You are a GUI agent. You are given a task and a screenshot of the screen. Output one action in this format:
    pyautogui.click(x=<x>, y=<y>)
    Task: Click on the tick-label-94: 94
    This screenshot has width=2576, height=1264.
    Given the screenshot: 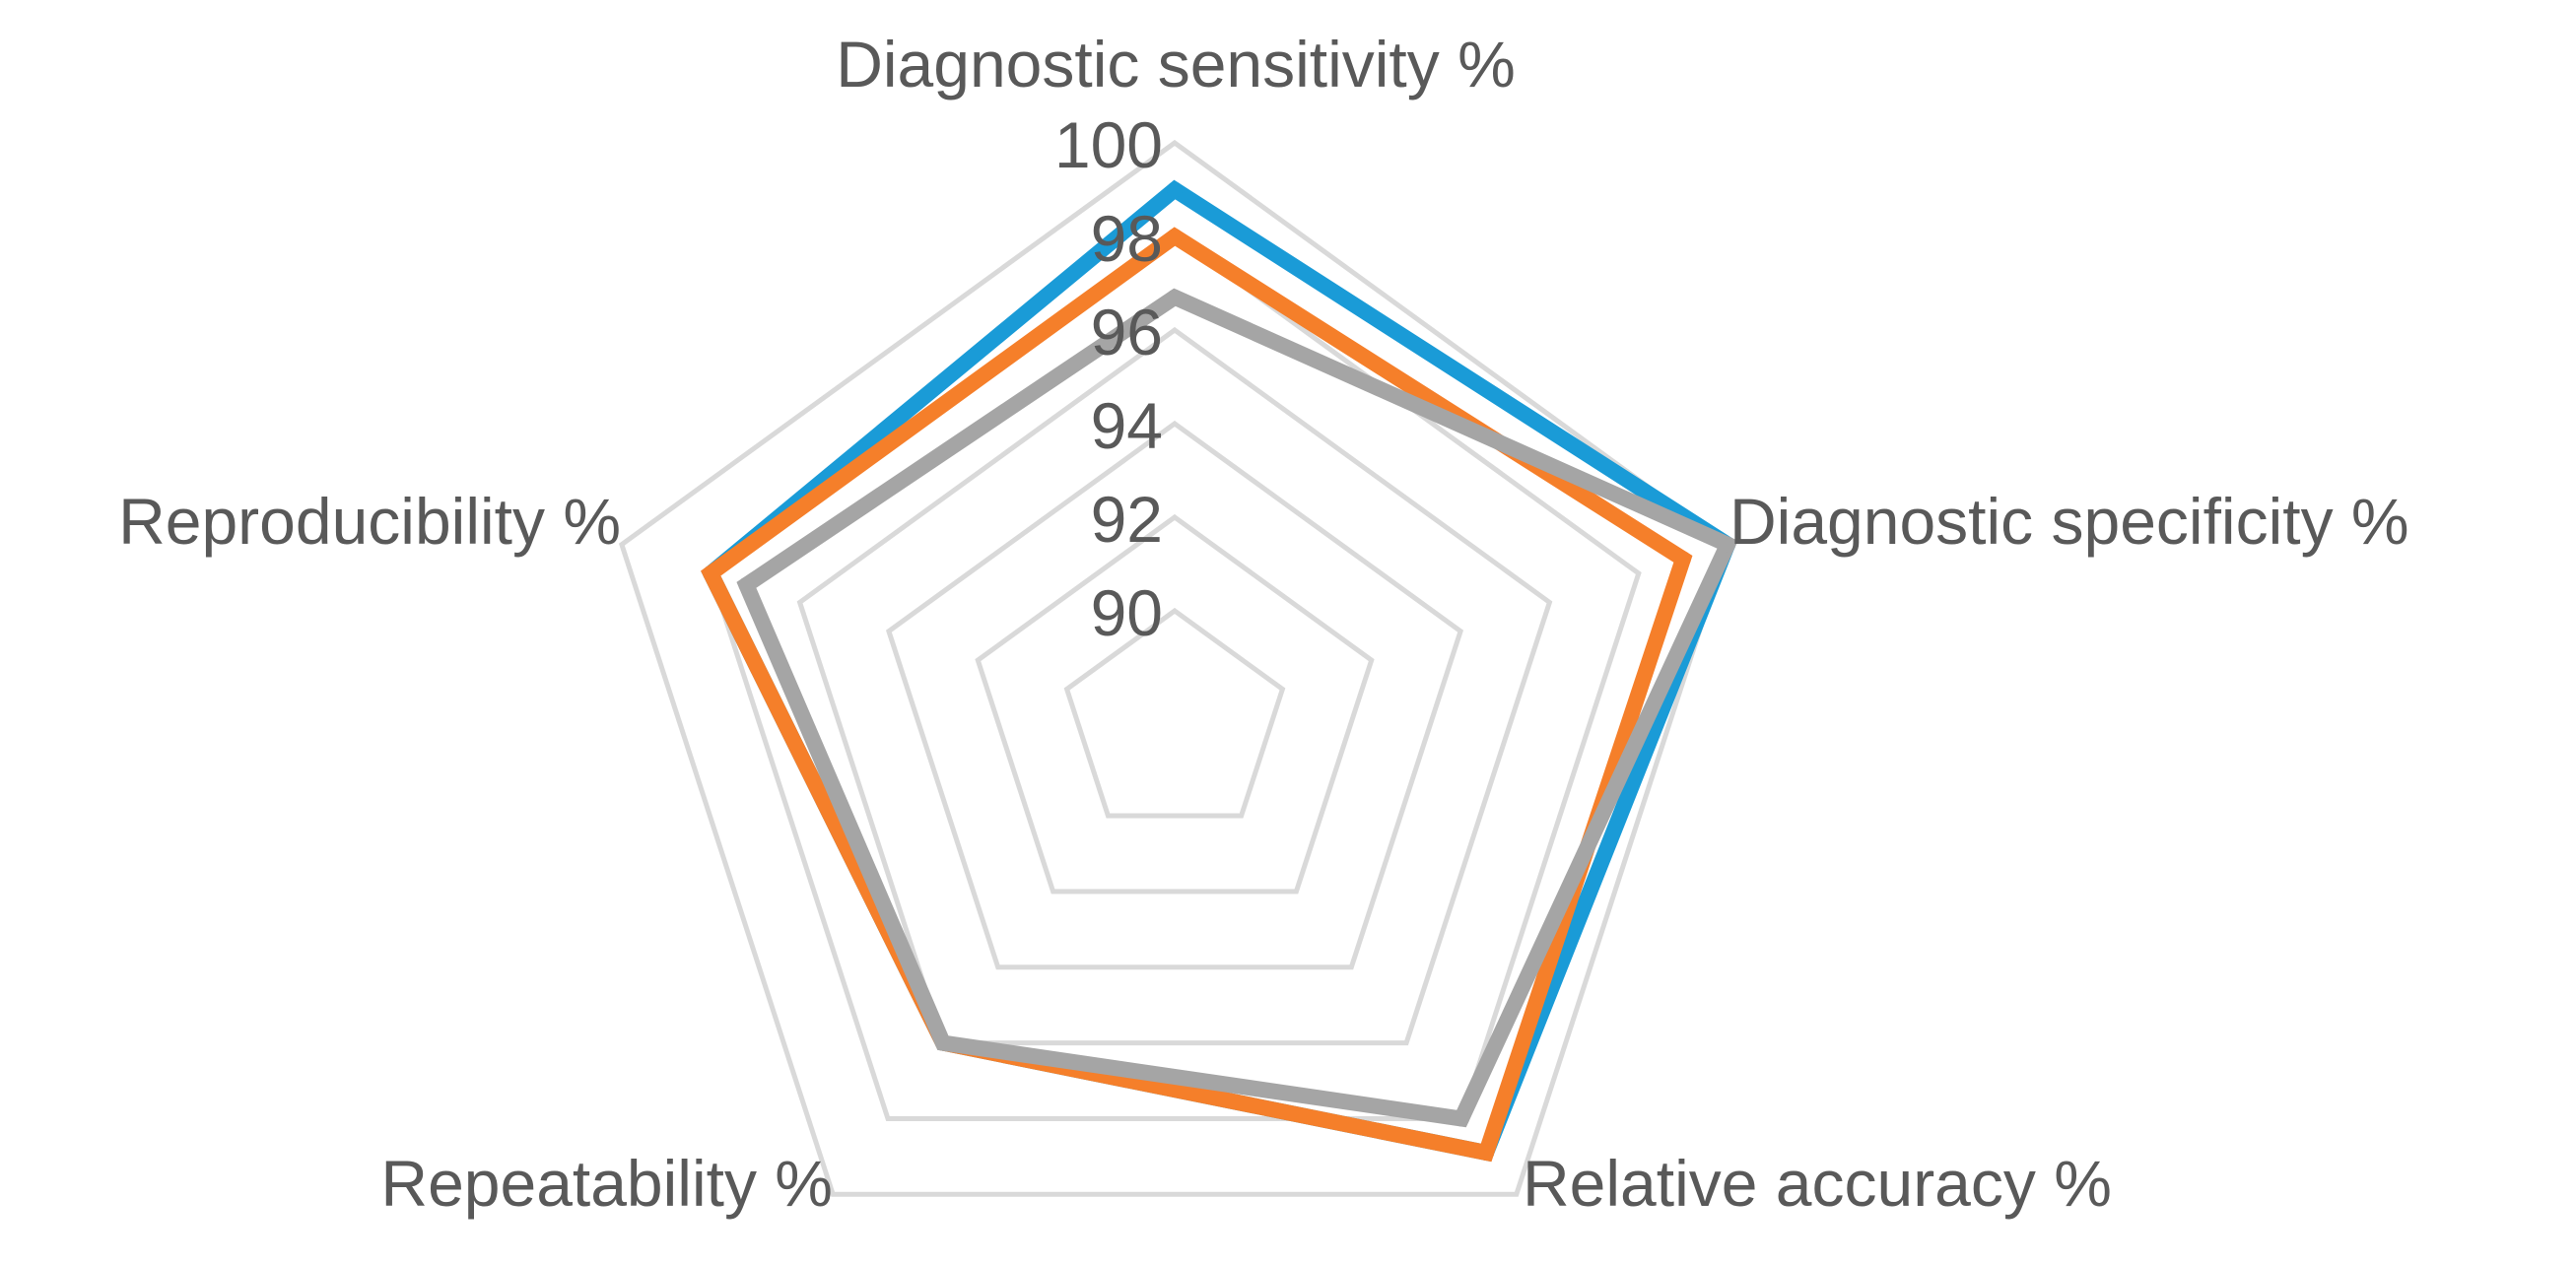 What is the action you would take?
    pyautogui.click(x=1127, y=425)
    